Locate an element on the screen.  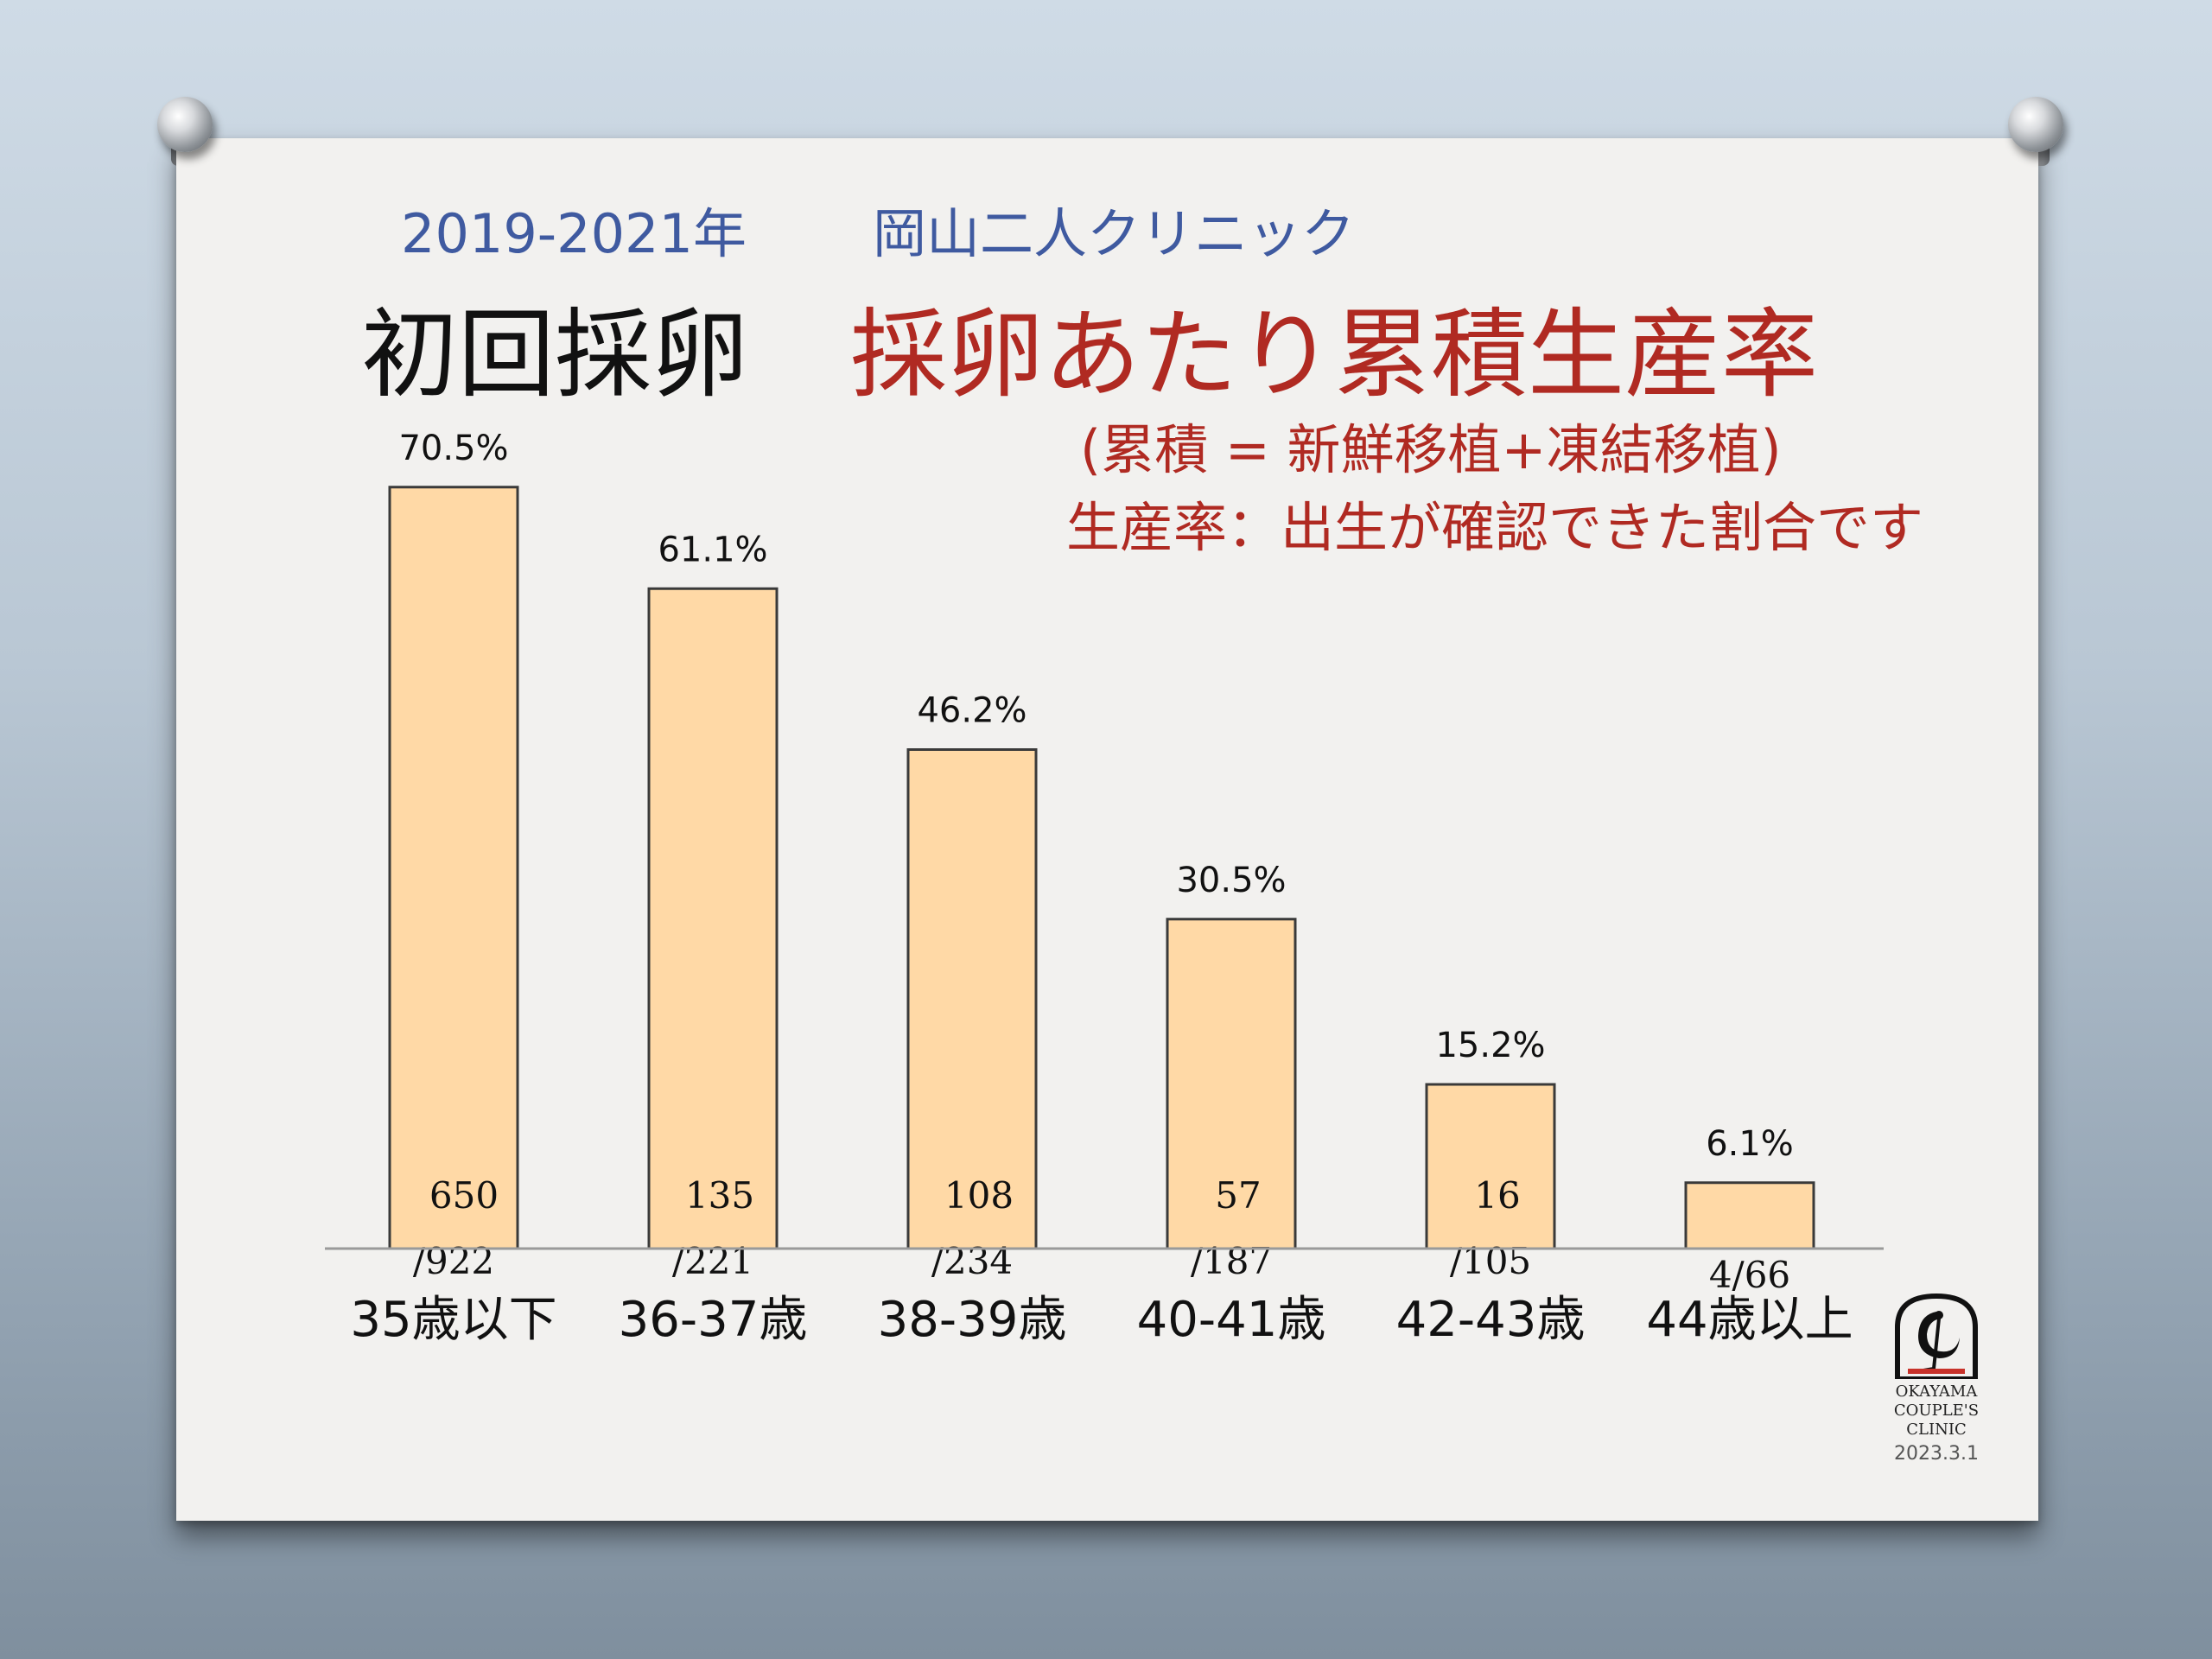
logo-text-line: OKAYAMA is located at coordinates (1936, 1391).